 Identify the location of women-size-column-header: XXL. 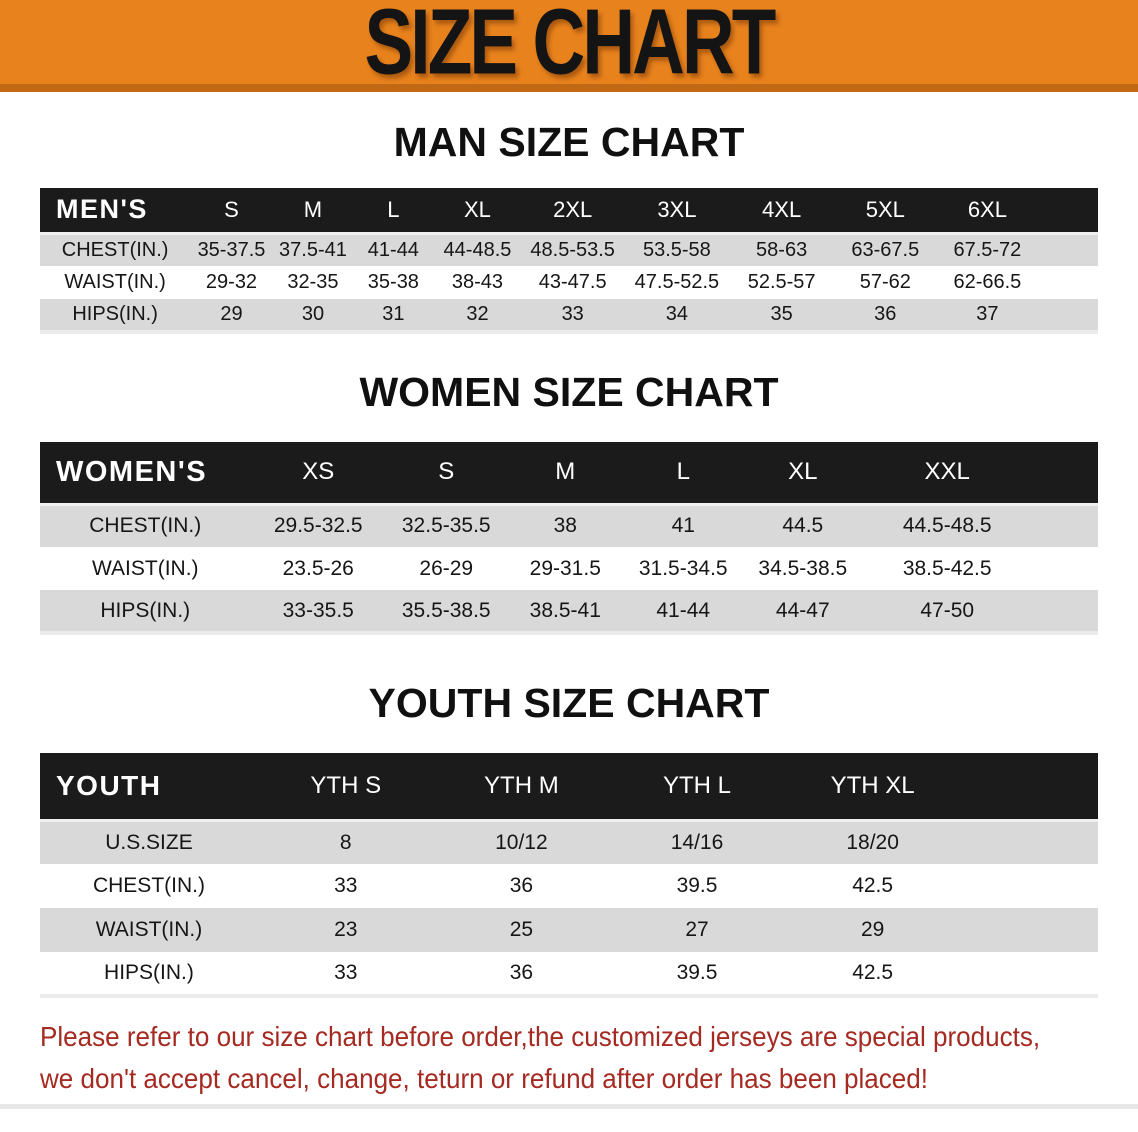
(947, 474).